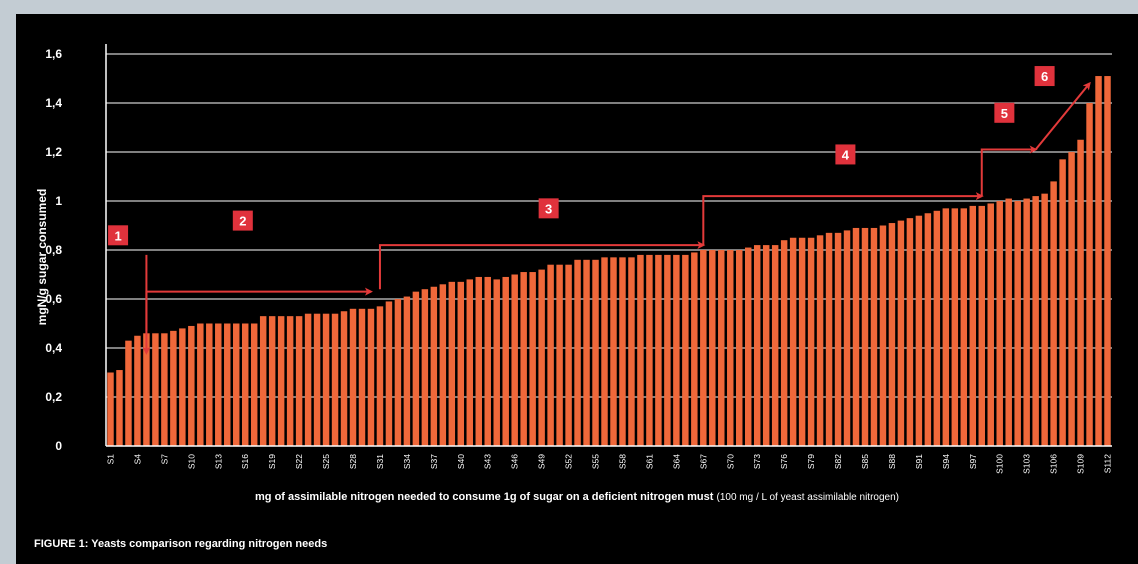 This screenshot has height=564, width=1138. I want to click on bar-S38, so click(443, 365).